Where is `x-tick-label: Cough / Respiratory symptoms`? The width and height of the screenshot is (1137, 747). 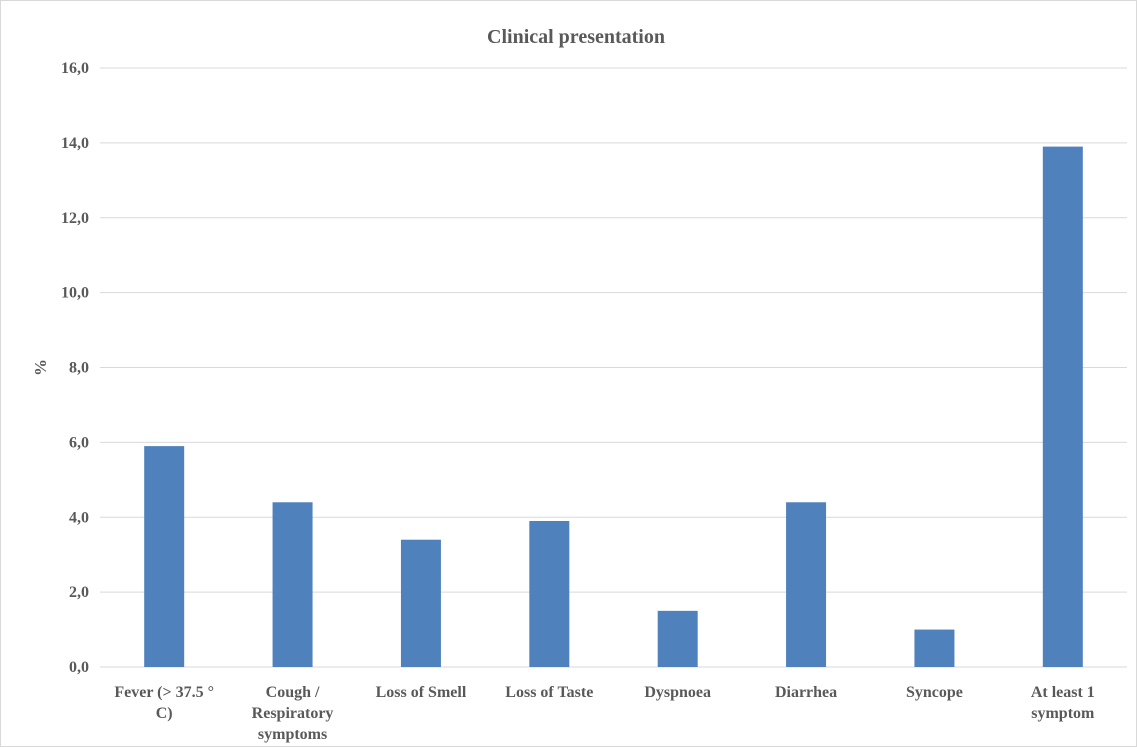 x-tick-label: Cough / Respiratory symptoms is located at coordinates (293, 713).